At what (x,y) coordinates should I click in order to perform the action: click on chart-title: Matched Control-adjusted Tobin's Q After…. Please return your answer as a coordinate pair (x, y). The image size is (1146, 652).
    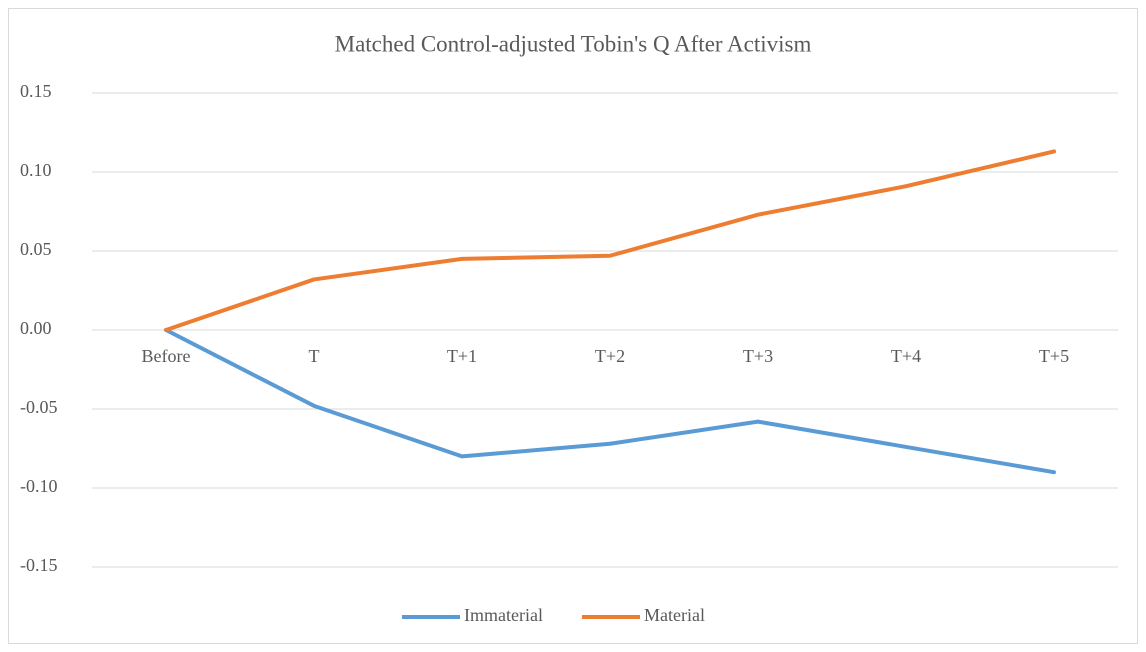
    Looking at the image, I should click on (573, 43).